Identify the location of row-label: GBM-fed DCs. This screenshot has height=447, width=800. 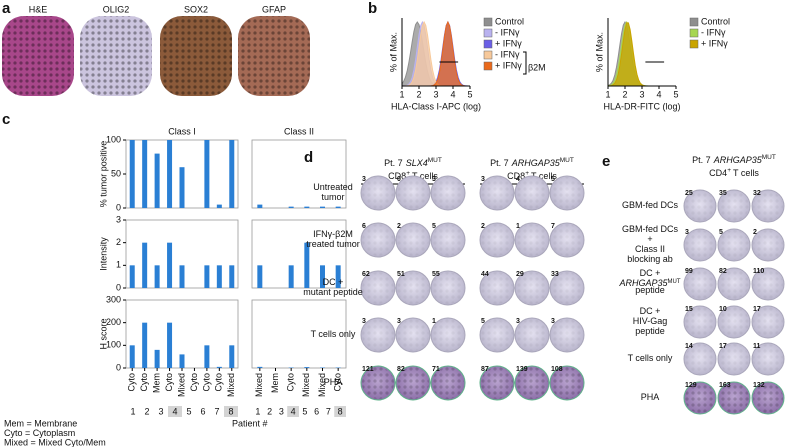
(650, 205).